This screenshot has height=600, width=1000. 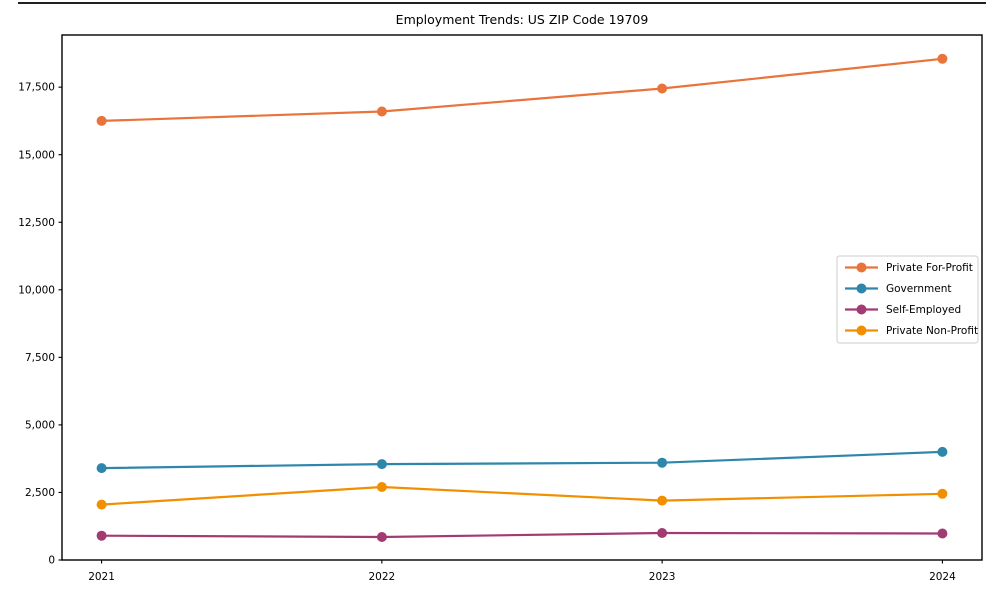 What do you see at coordinates (662, 577) in the screenshot?
I see `x-axis-tick-label: 2023` at bounding box center [662, 577].